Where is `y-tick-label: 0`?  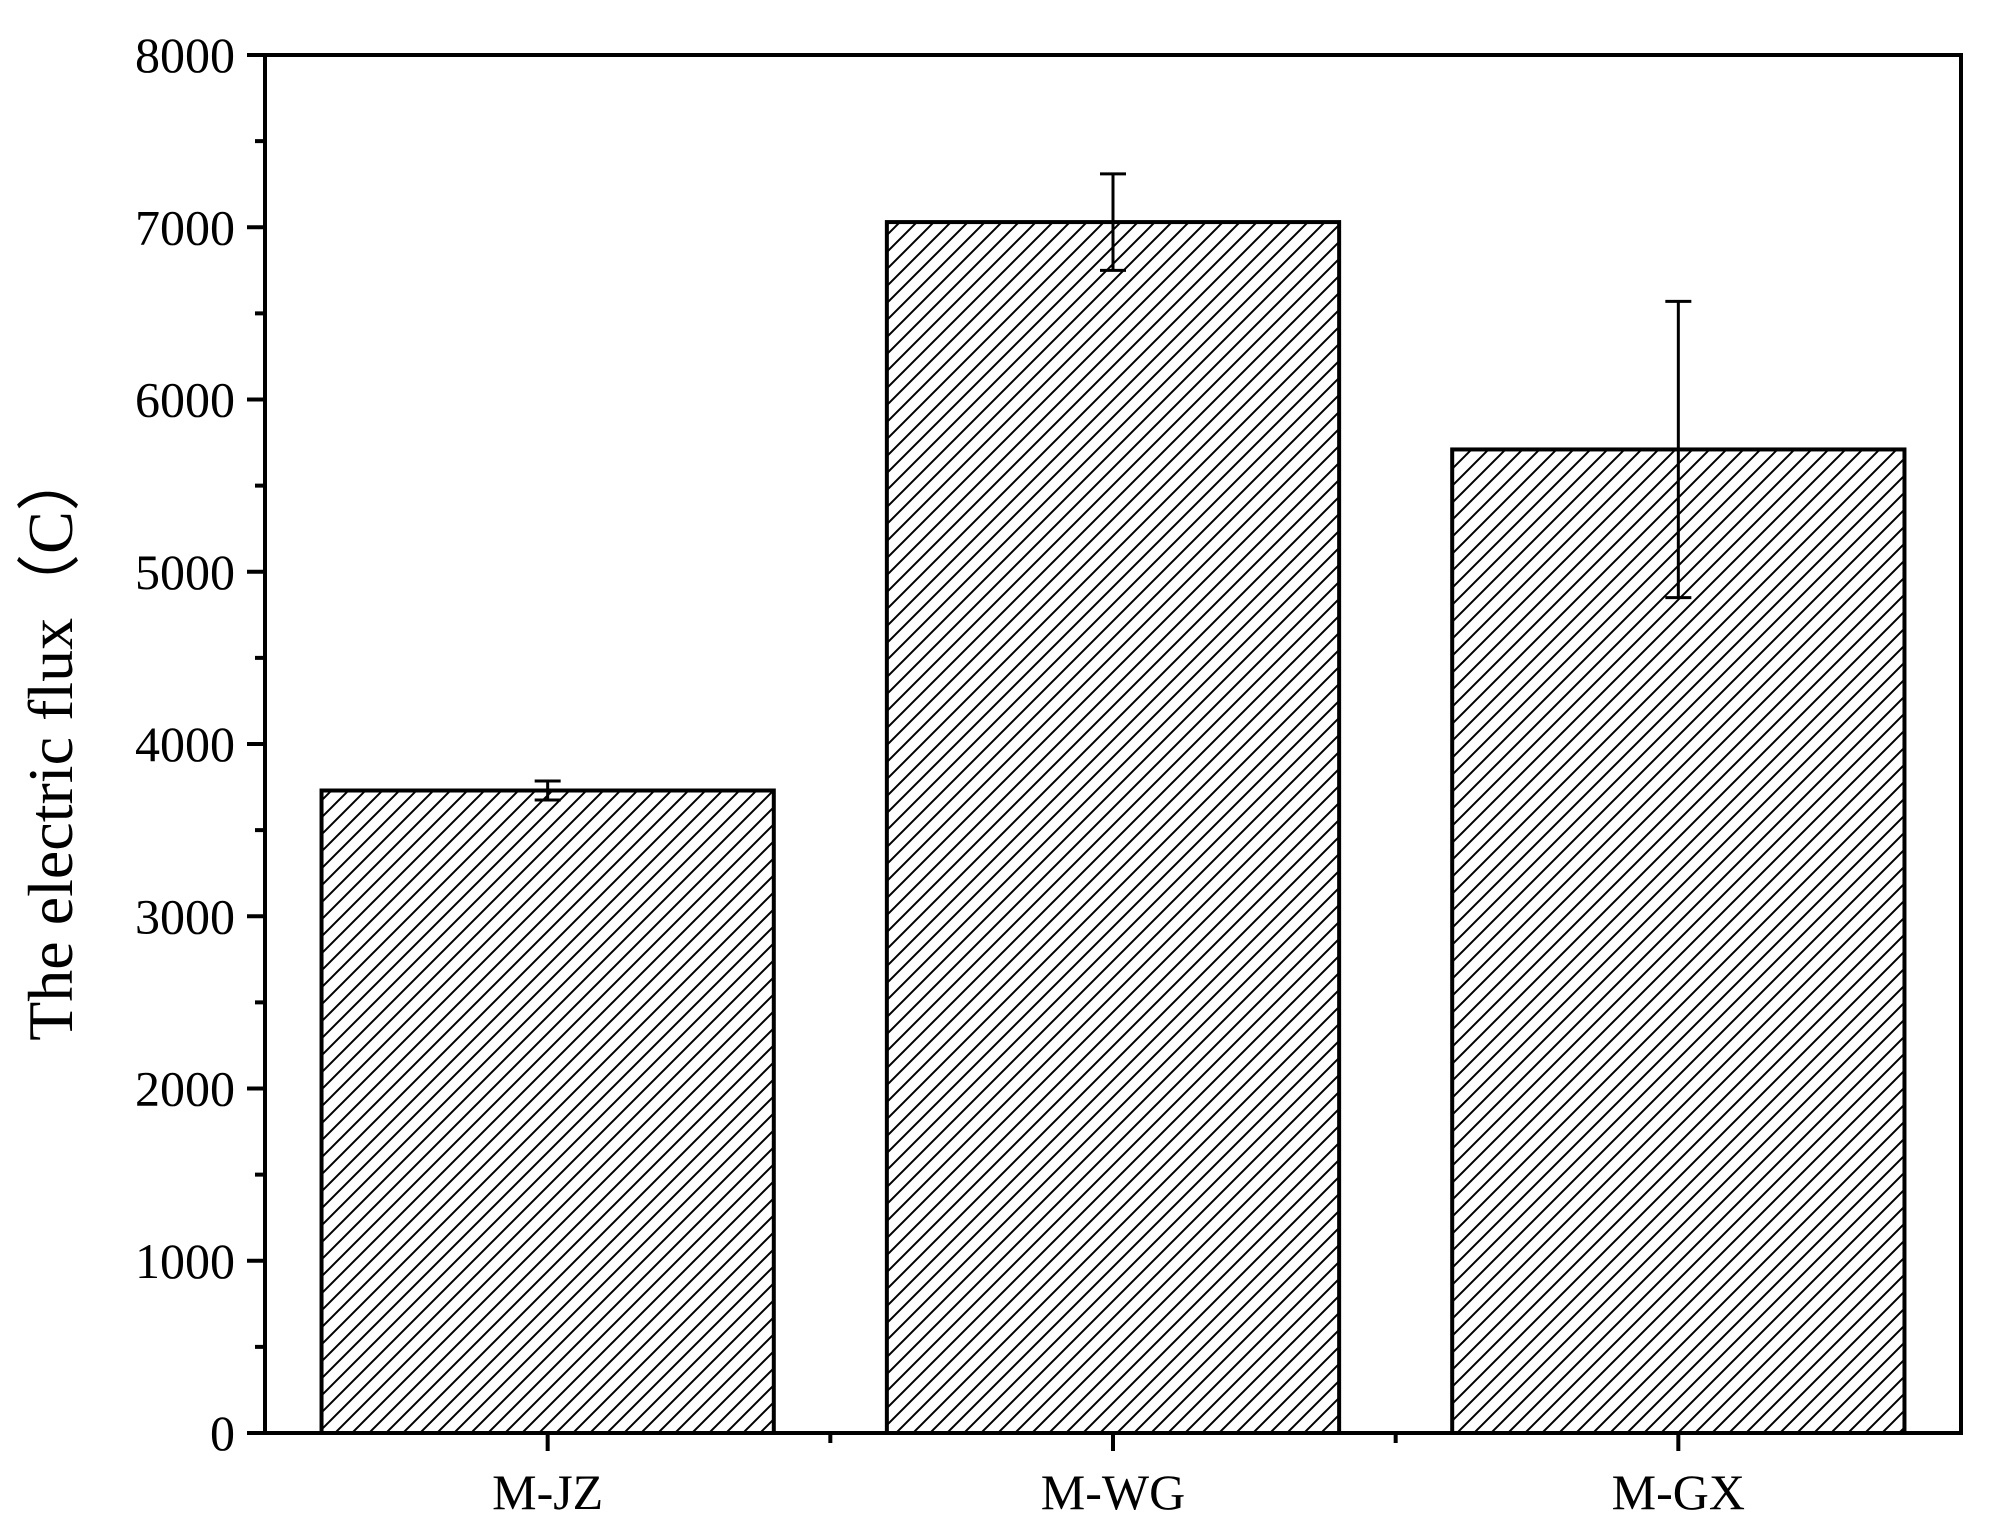 y-tick-label: 0 is located at coordinates (222, 1433).